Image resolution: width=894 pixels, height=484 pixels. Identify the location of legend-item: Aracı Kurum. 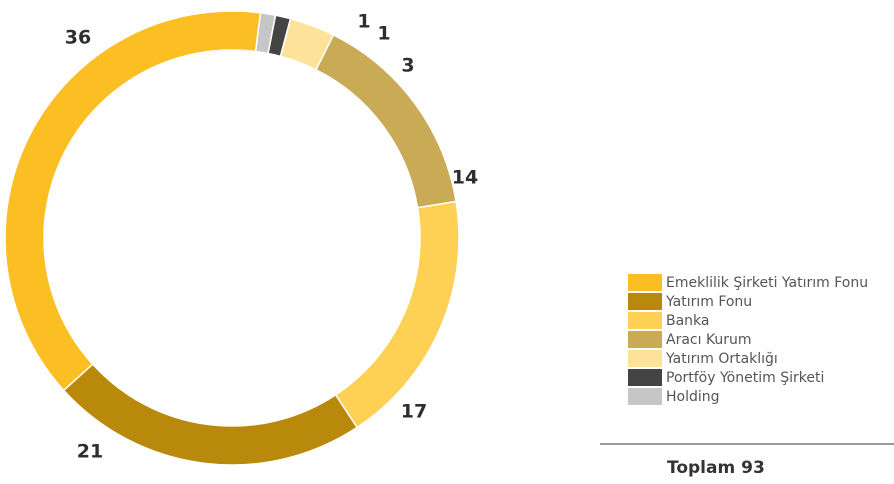
(748, 339).